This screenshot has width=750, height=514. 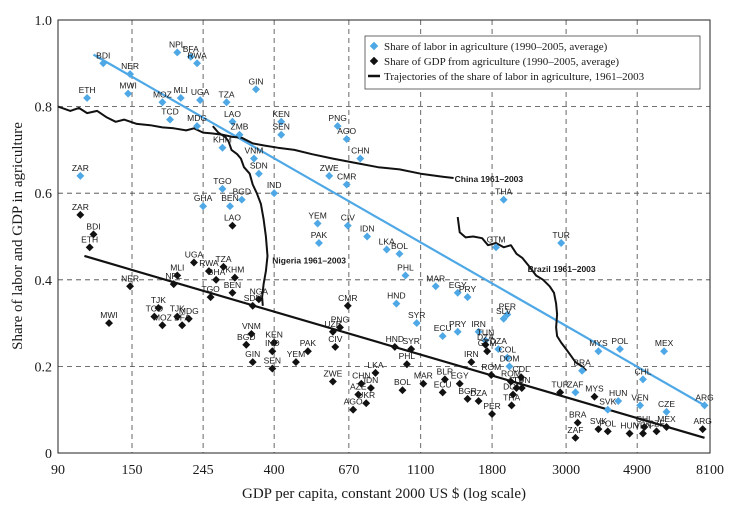 I want to click on gdp-point-label: TZA, so click(x=223, y=259).